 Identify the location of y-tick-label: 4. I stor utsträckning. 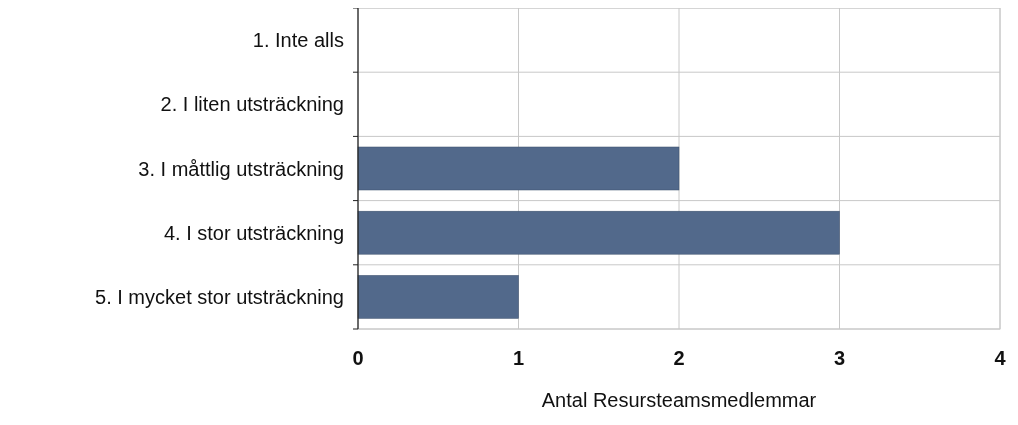
(253, 232).